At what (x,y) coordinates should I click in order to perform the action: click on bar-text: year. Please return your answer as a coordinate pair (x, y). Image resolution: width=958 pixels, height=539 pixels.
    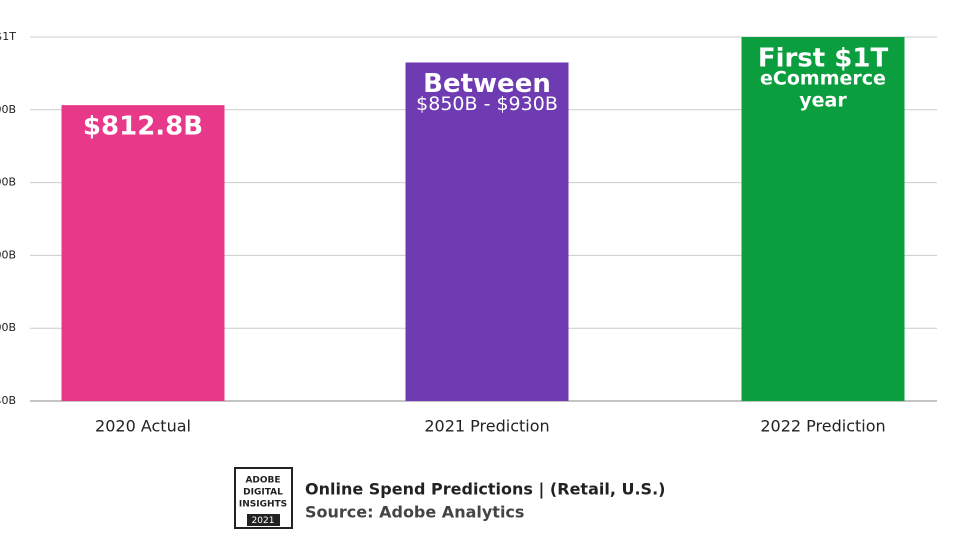
    Looking at the image, I should click on (823, 101).